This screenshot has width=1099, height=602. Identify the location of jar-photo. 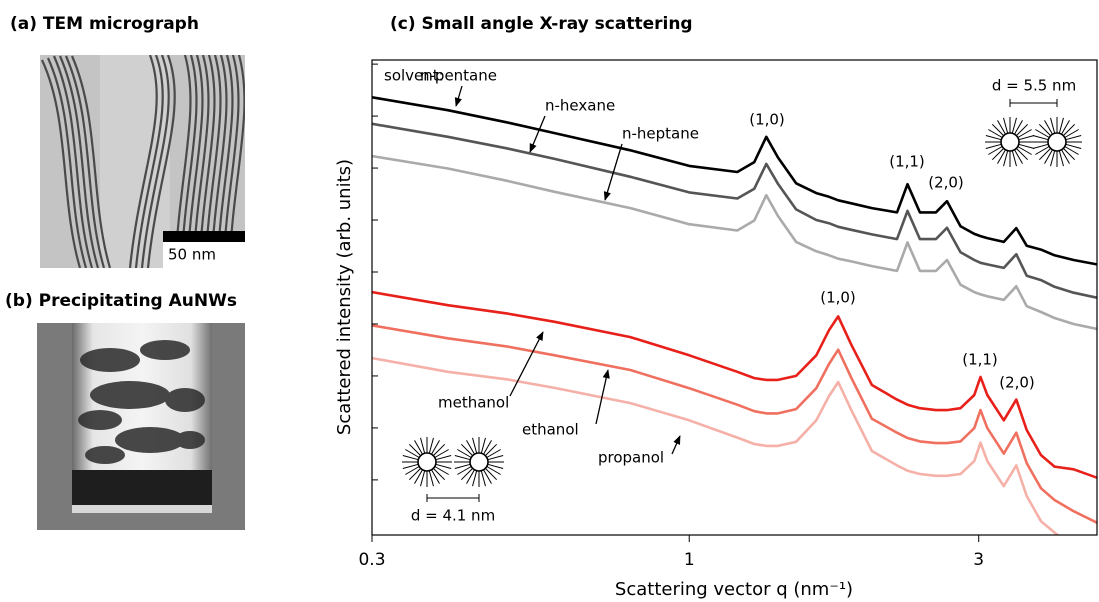
(141, 426).